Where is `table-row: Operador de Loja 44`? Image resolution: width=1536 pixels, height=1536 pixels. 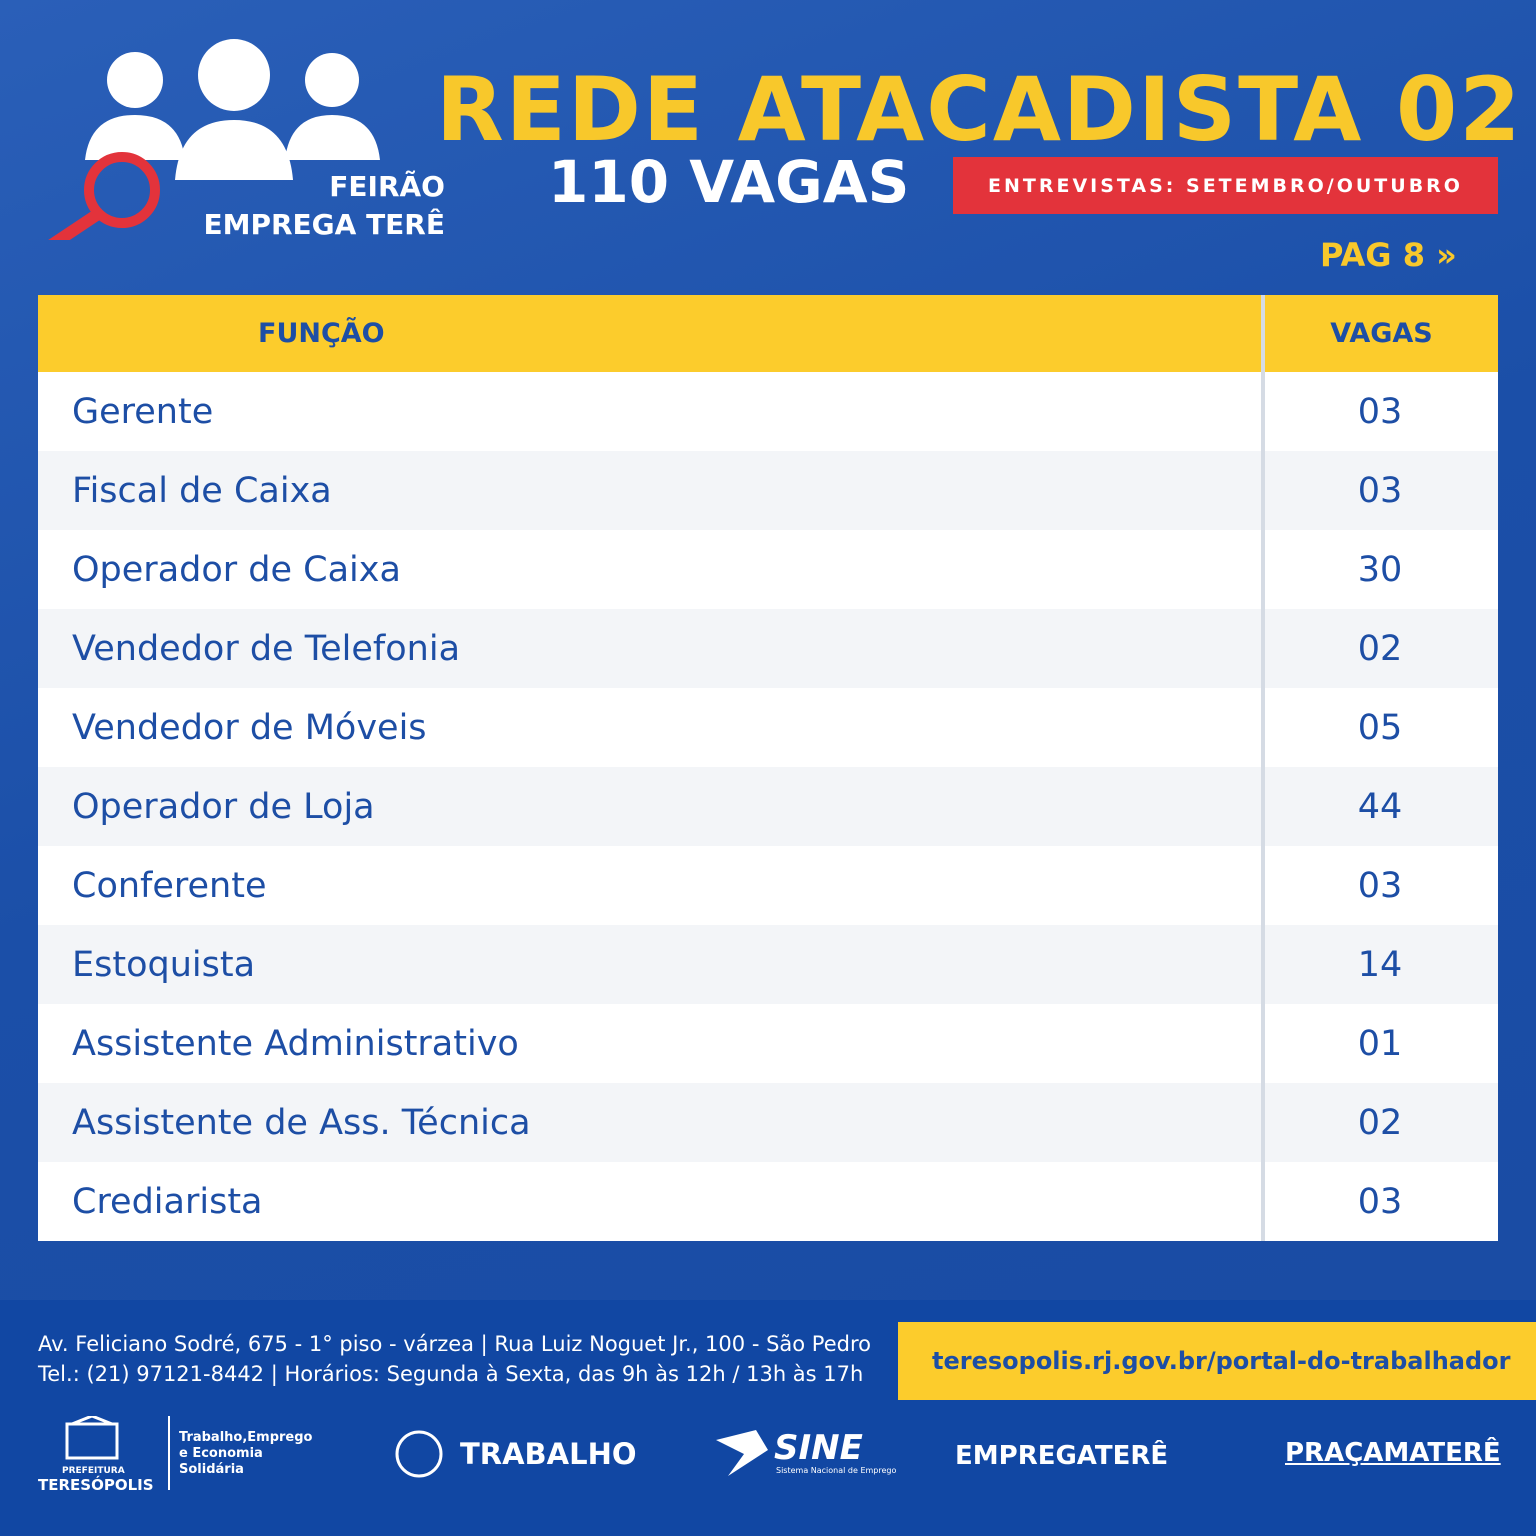 table-row: Operador de Loja 44 is located at coordinates (768, 806).